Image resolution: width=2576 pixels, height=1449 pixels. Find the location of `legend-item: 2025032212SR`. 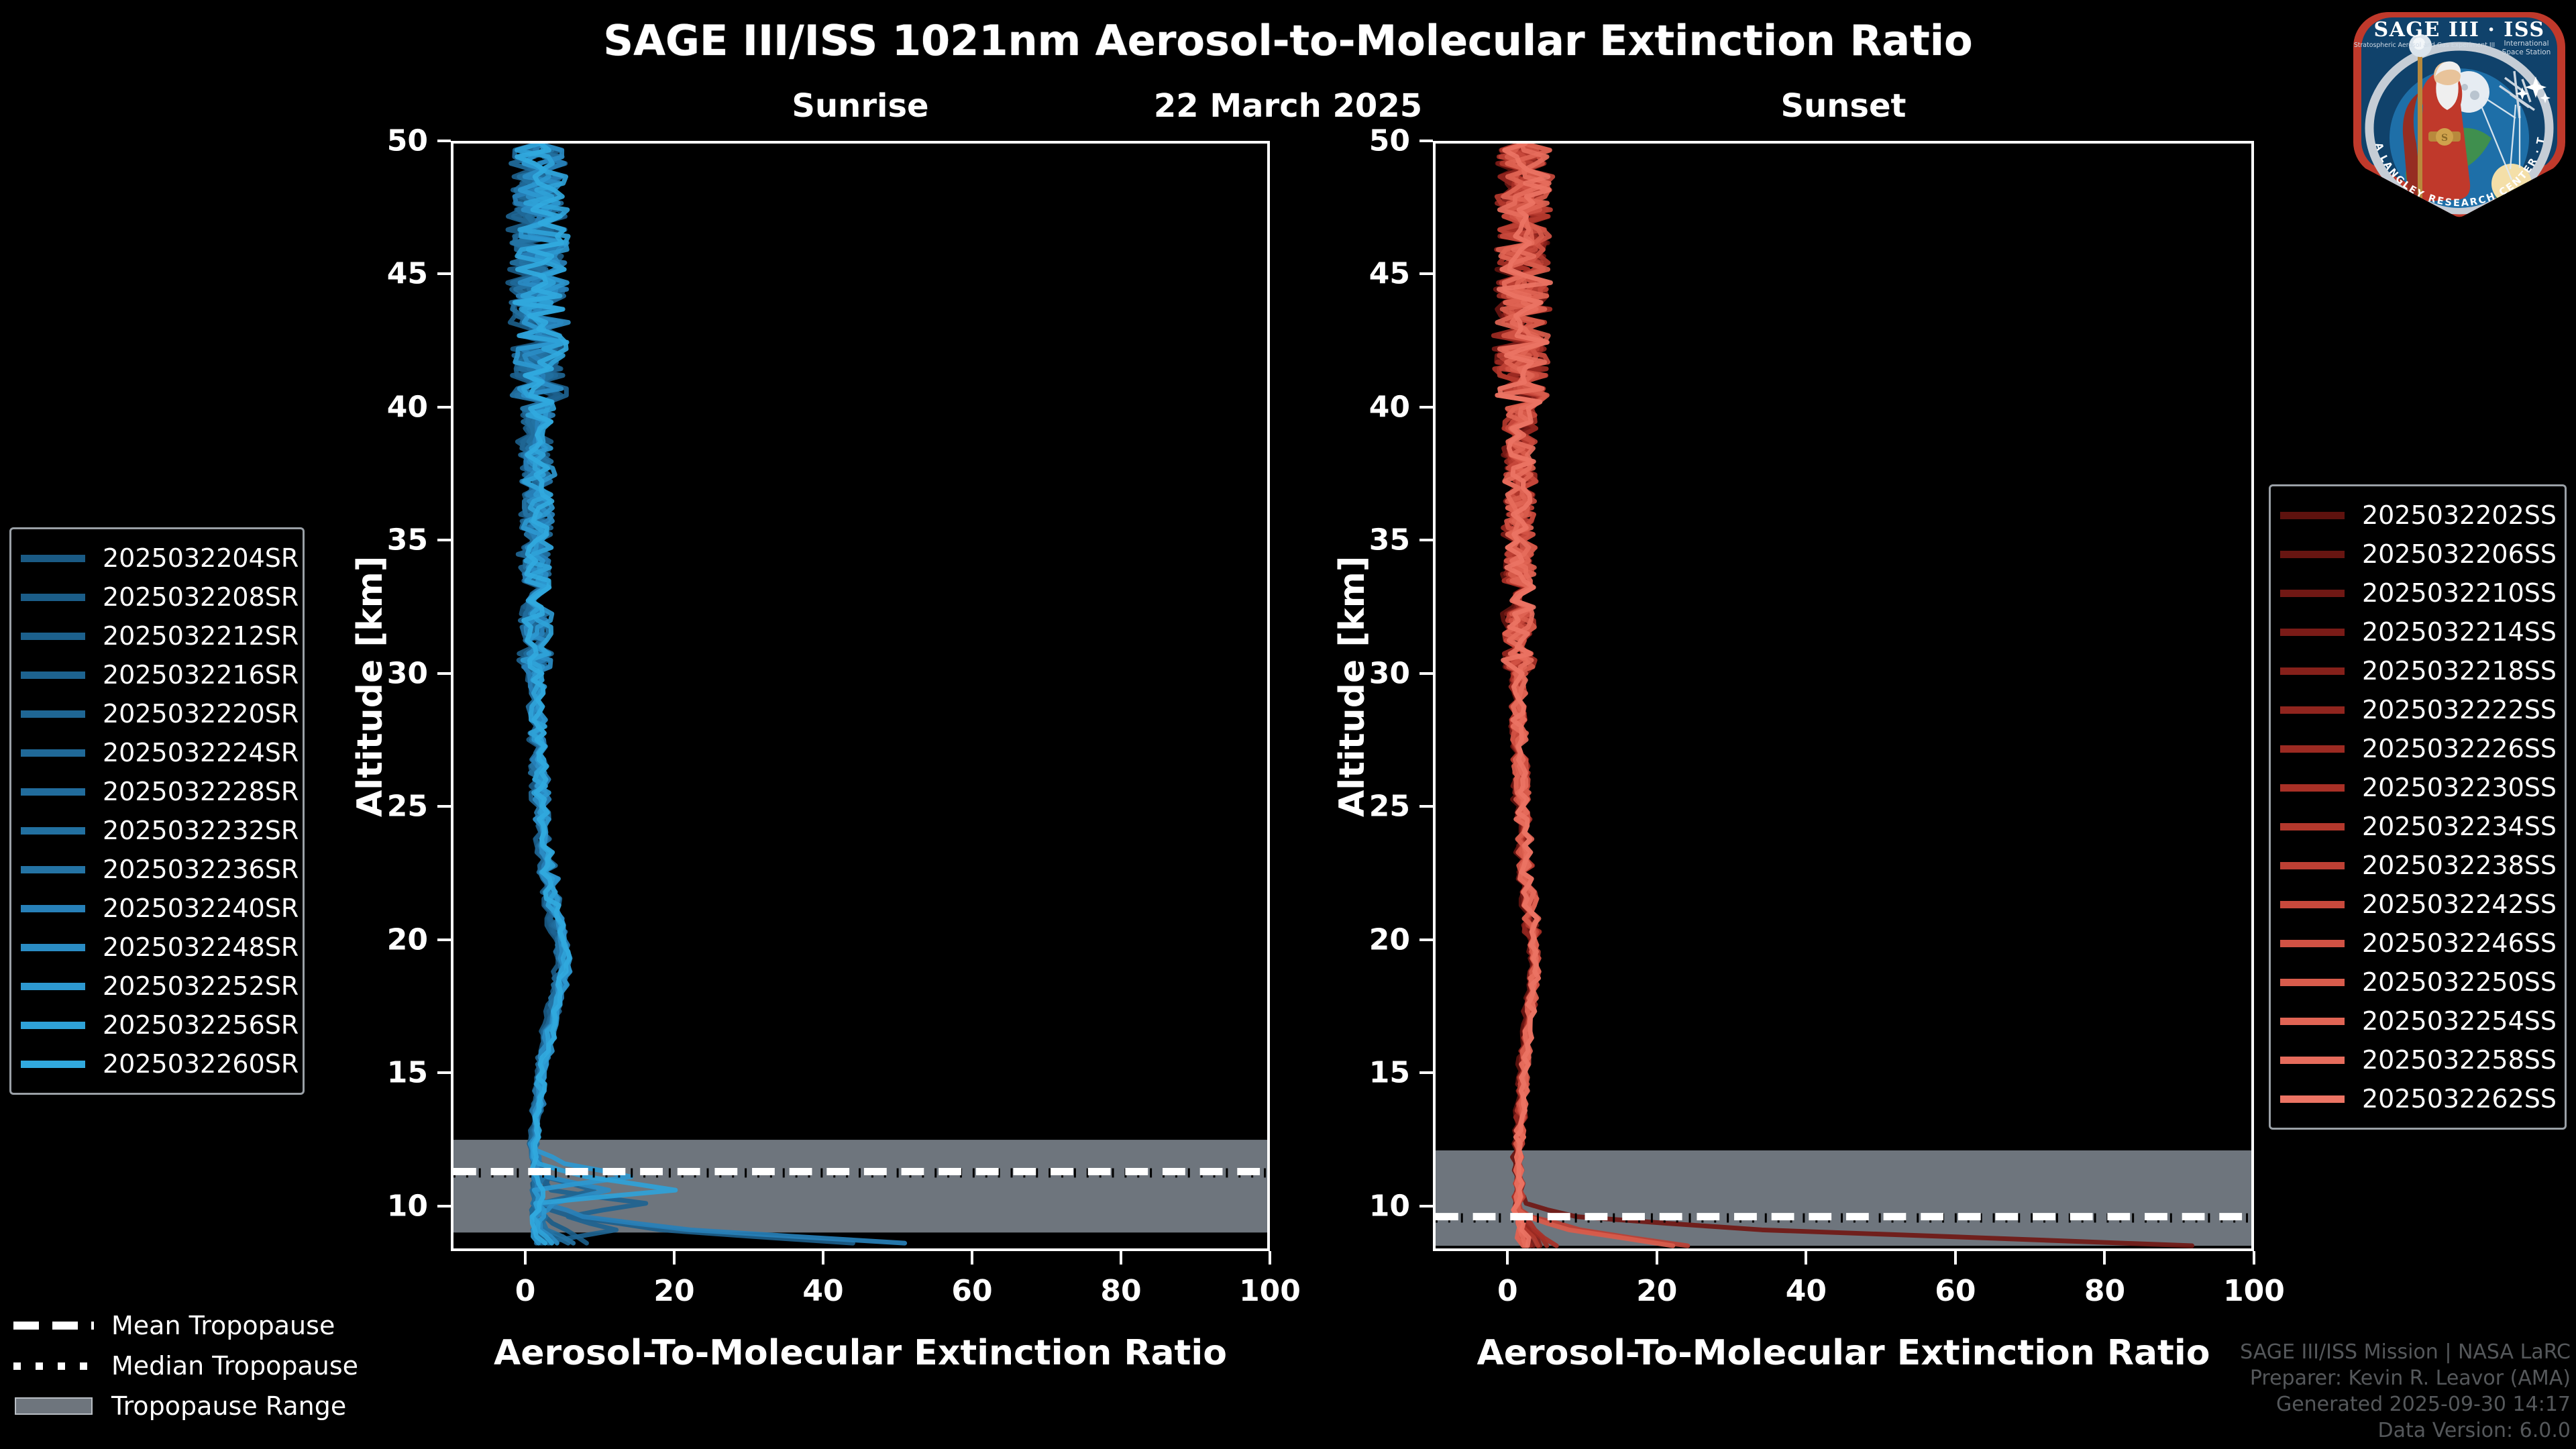

legend-item: 2025032212SR is located at coordinates (160, 635).